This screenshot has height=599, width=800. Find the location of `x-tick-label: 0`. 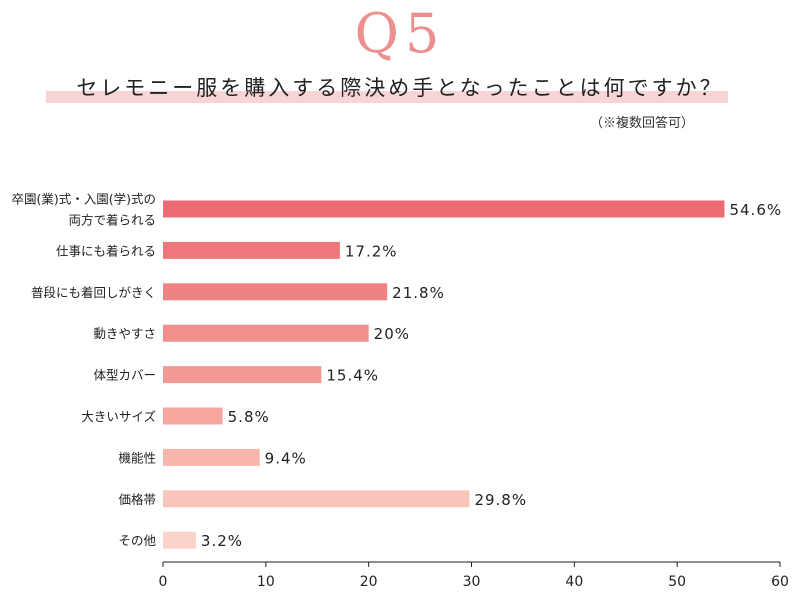

x-tick-label: 0 is located at coordinates (163, 582).